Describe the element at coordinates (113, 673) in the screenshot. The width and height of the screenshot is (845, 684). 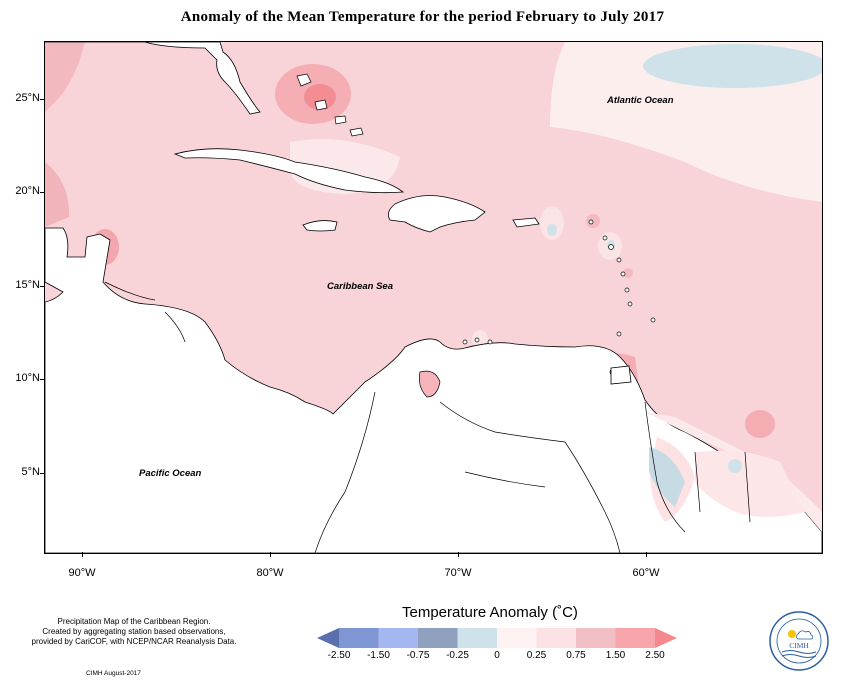
I see `credits-date: CIMH August-2017` at that location.